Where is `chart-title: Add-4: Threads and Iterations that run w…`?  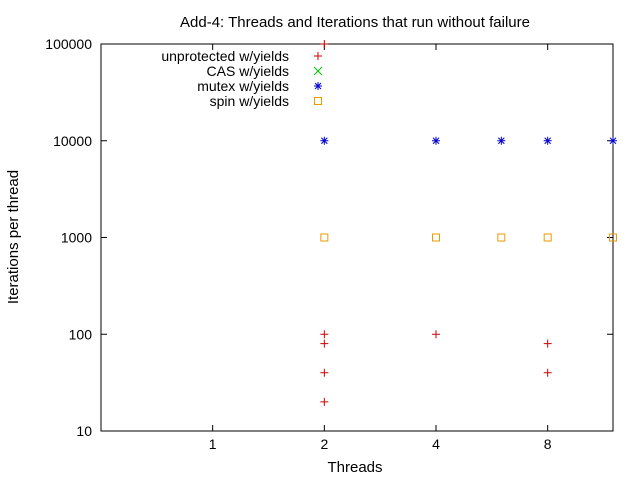 chart-title: Add-4: Threads and Iterations that run w… is located at coordinates (355, 22).